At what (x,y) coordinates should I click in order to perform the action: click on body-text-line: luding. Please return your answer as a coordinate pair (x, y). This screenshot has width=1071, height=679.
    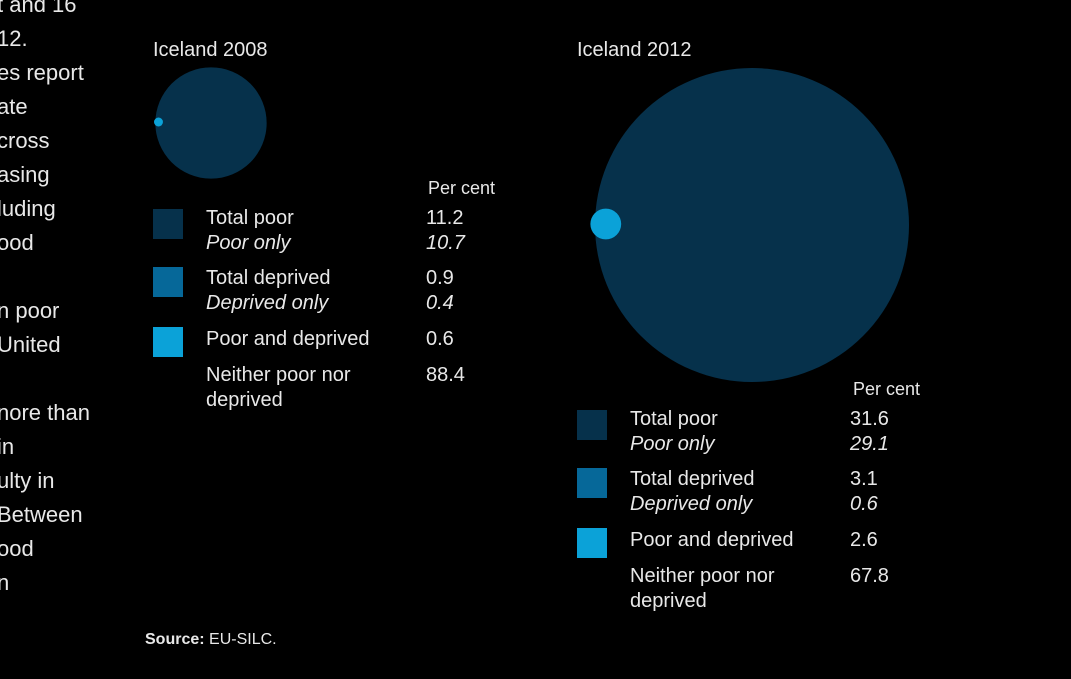
    Looking at the image, I should click on (28, 208).